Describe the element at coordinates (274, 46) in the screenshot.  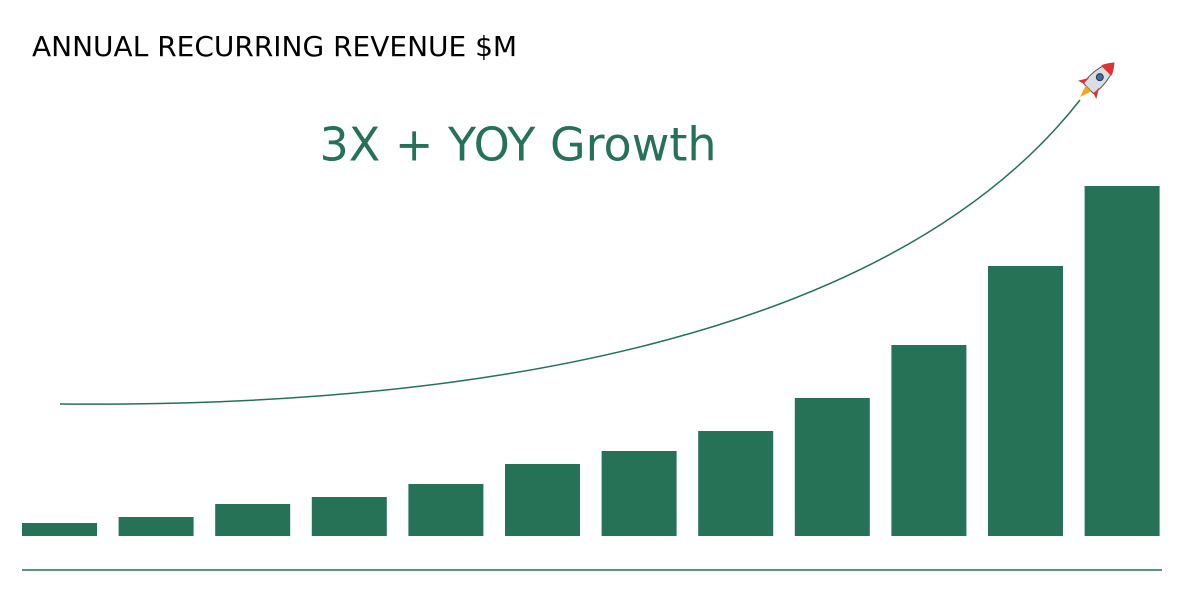
I see `chart-title: ANNUAL RECURRING REVENUE $M` at that location.